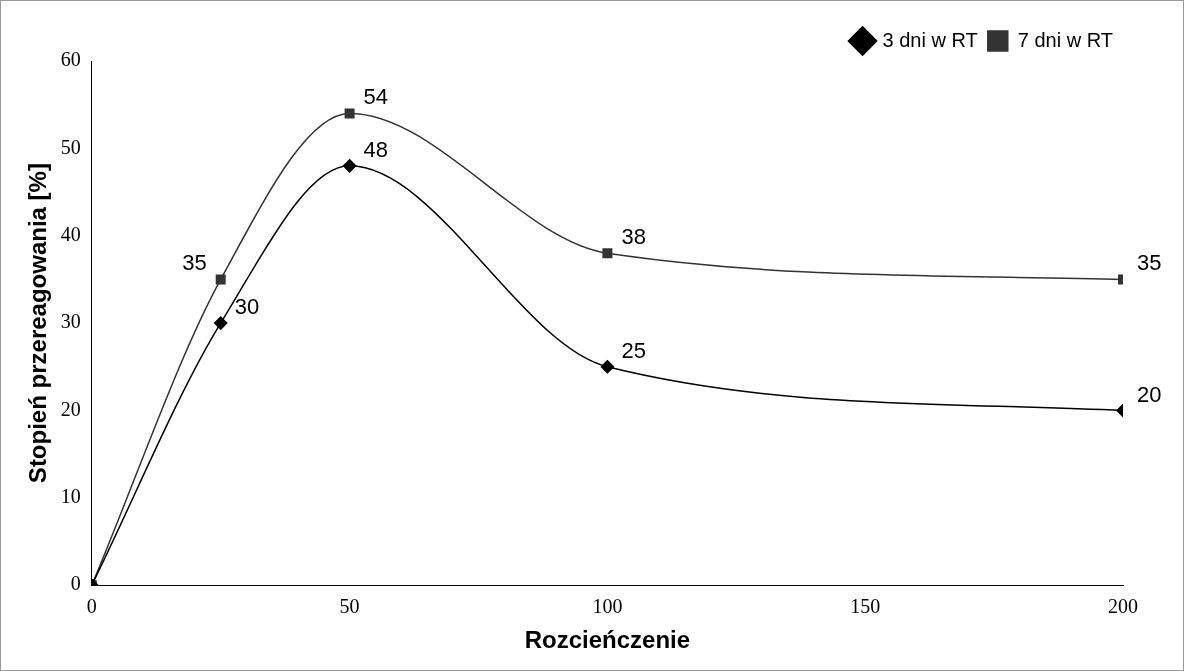 The image size is (1184, 671). Describe the element at coordinates (75, 583) in the screenshot. I see `y-tick-label: 0` at that location.